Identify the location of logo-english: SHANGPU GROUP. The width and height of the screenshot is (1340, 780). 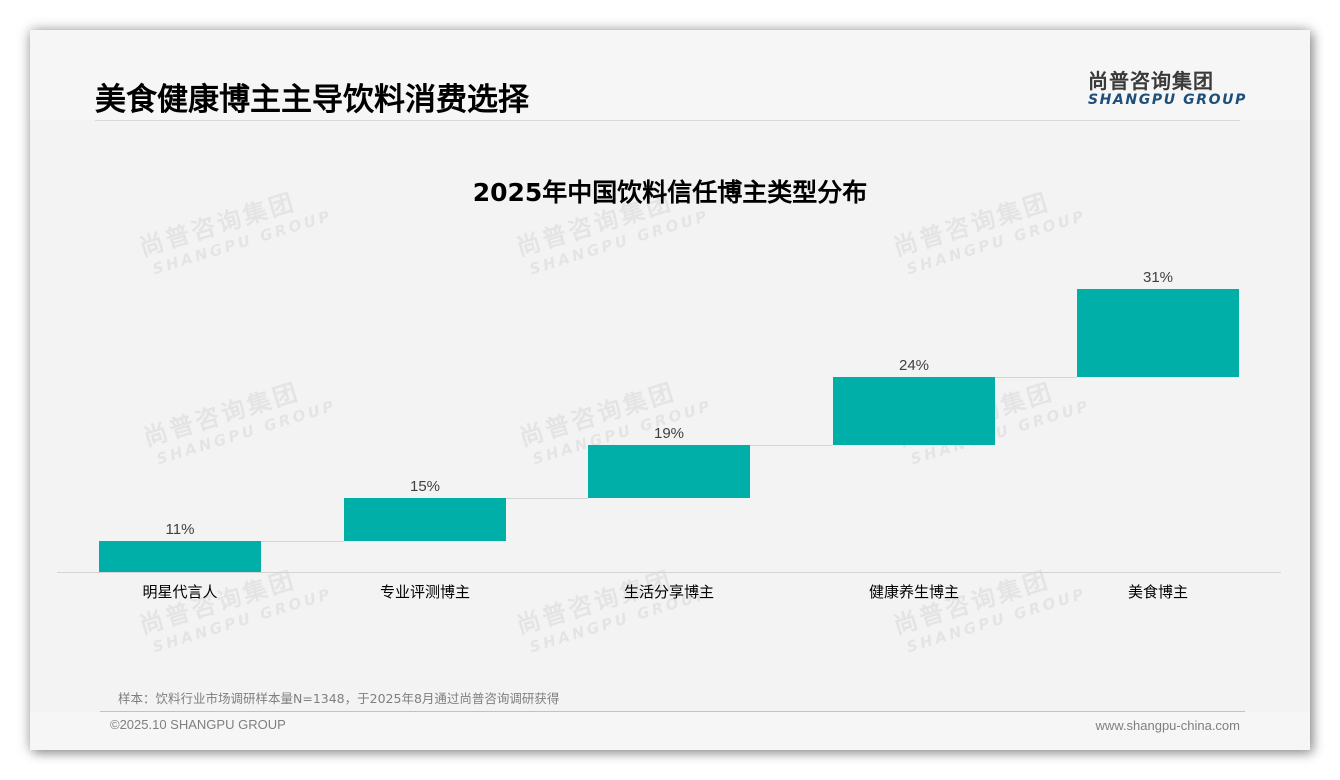
(1167, 100).